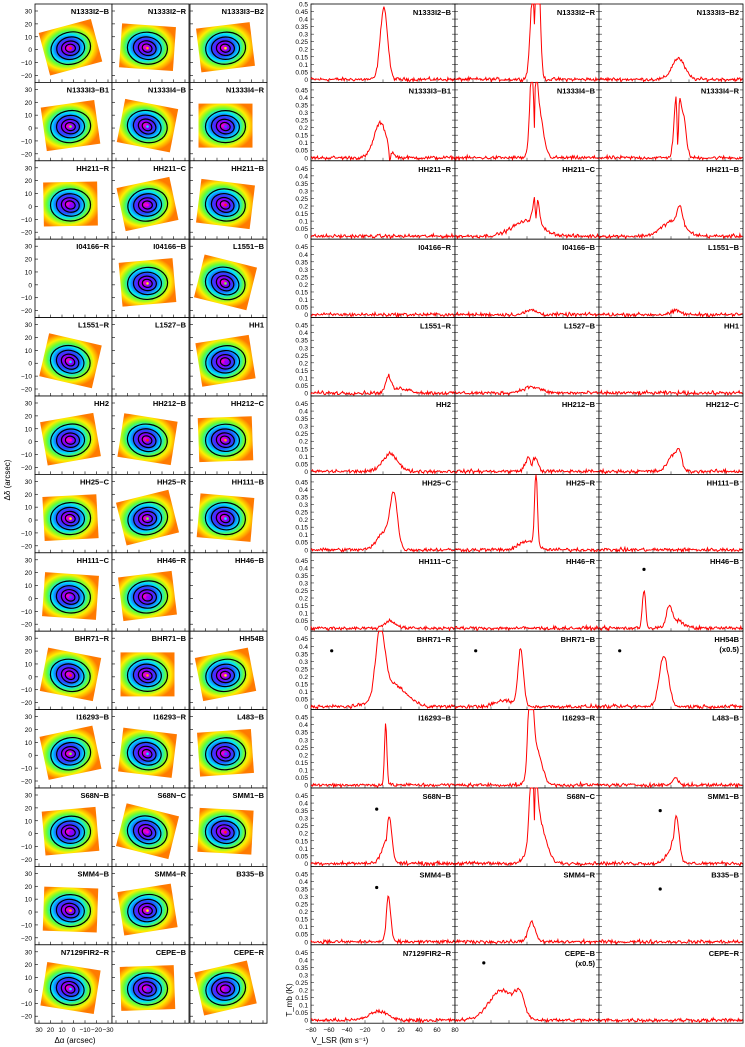 The image size is (745, 1047). I want to click on map-label: N7129FIR2−R, so click(85, 952).